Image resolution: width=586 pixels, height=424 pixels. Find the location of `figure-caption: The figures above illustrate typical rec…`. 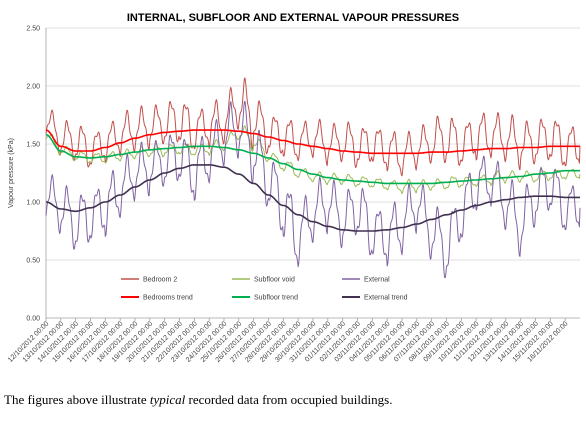

figure-caption: The figures above illustrate typical rec… is located at coordinates (294, 400).